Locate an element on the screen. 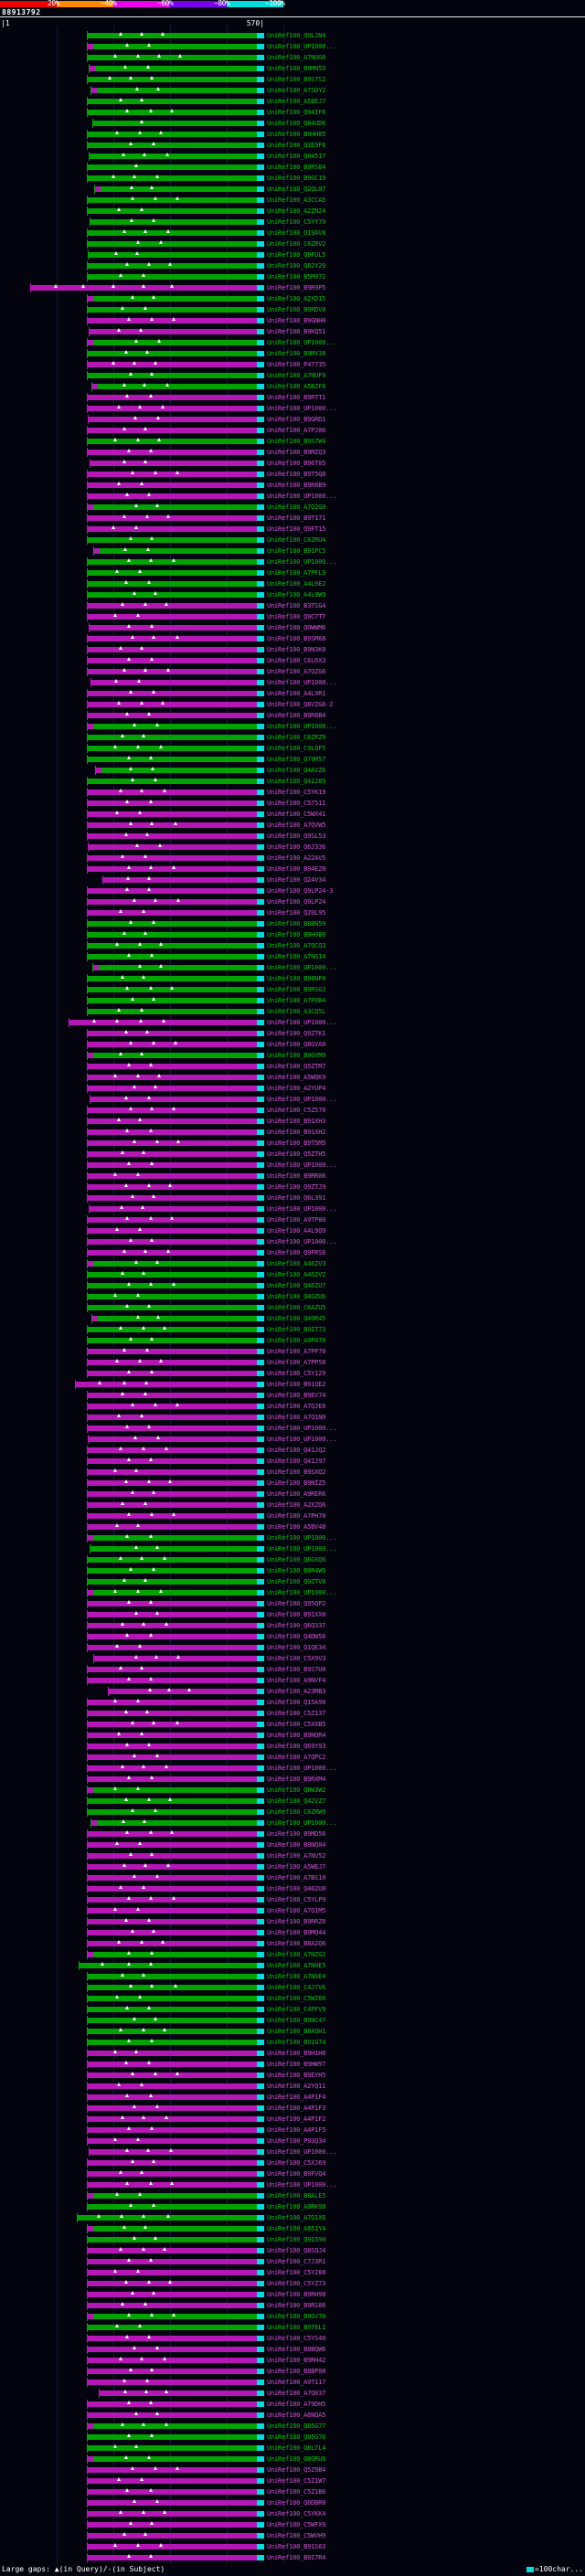  alignment-row: UniRef100_B9I7R4 is located at coordinates (293, 2557).